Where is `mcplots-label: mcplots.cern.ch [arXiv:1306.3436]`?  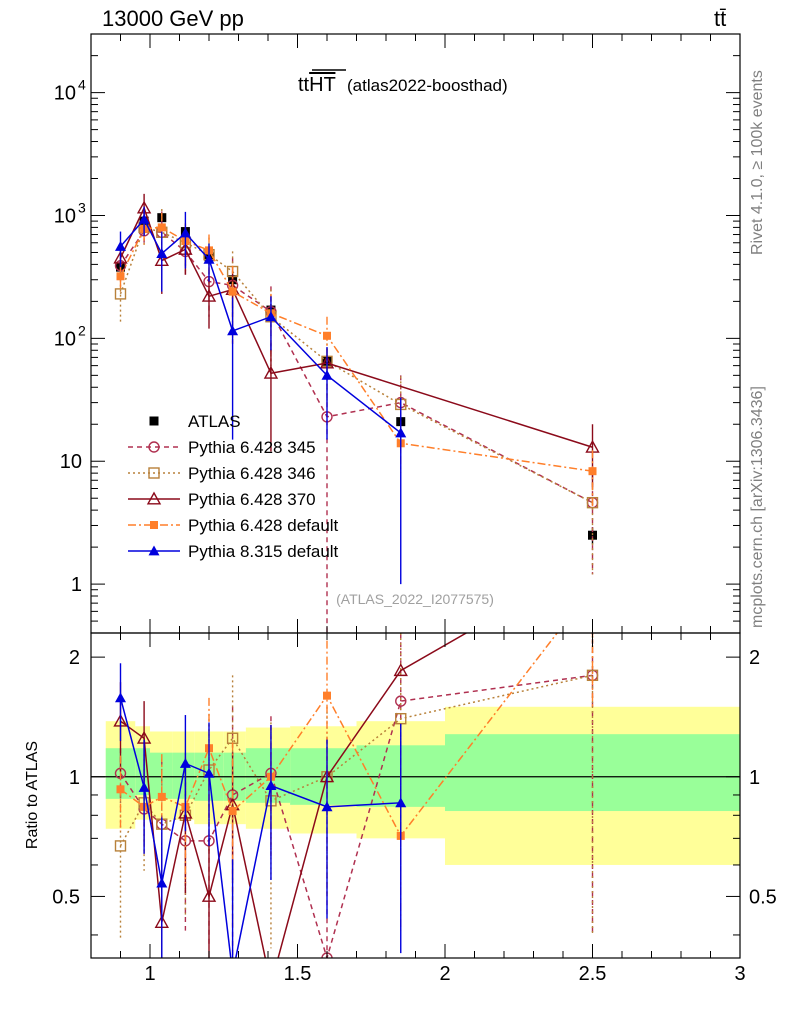
mcplots-label: mcplots.cern.ch [arXiv:1306.3436] is located at coordinates (757, 507).